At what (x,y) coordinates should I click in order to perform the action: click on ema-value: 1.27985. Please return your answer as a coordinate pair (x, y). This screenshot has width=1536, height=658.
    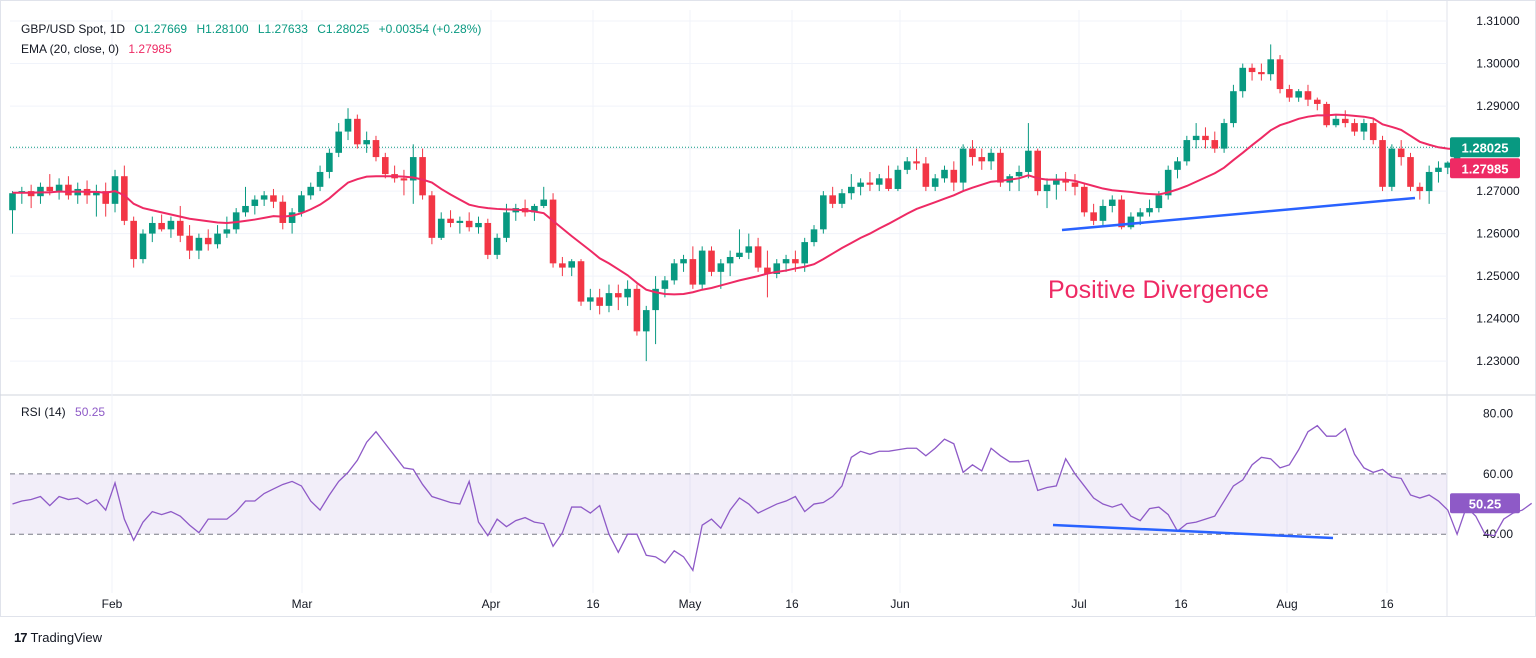
    Looking at the image, I should click on (150, 49).